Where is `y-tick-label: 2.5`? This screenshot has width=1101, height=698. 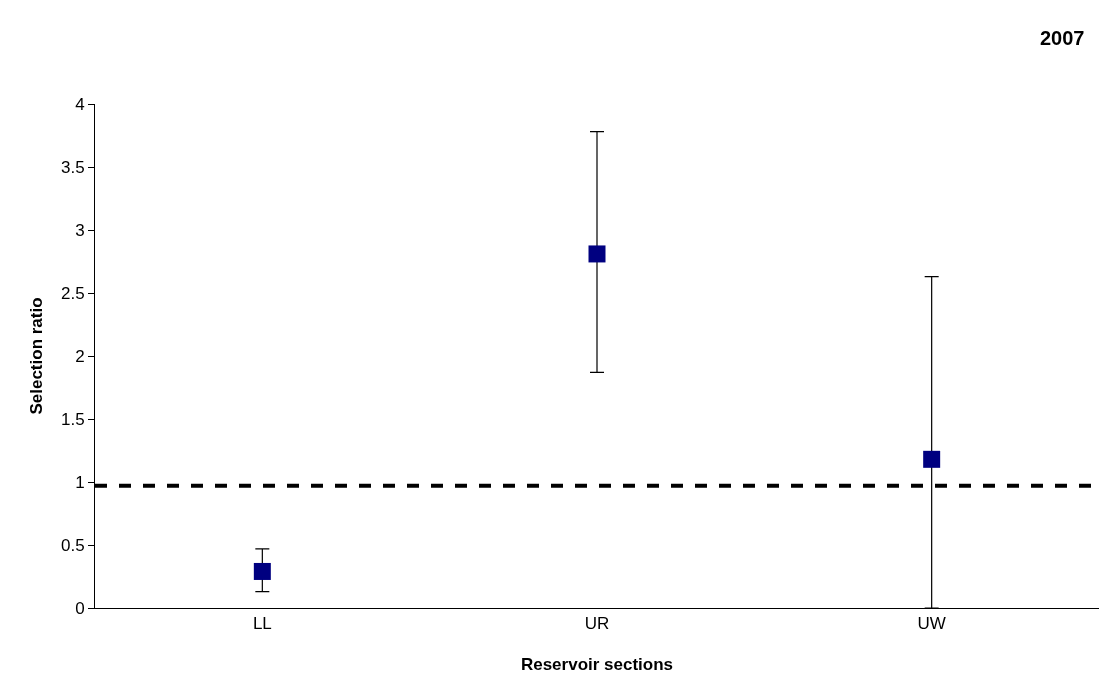 y-tick-label: 2.5 is located at coordinates (72, 293).